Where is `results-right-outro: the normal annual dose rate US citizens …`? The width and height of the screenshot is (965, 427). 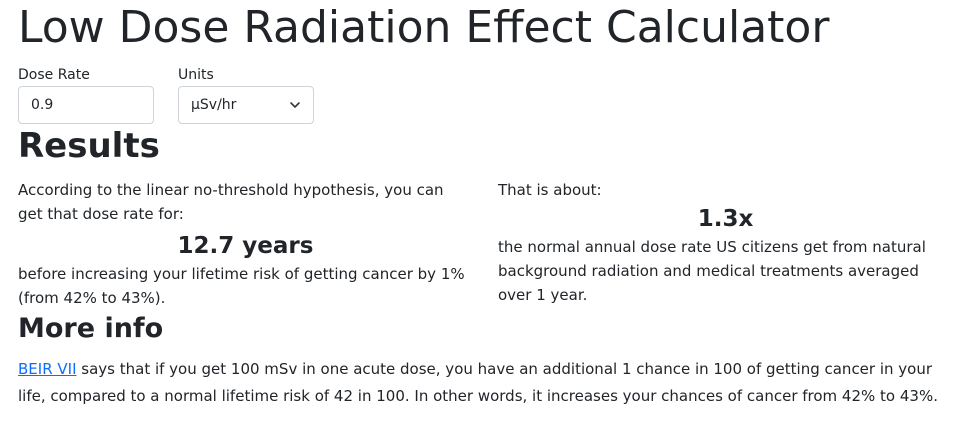
results-right-outro: the normal annual dose rate US citizens … is located at coordinates (712, 271).